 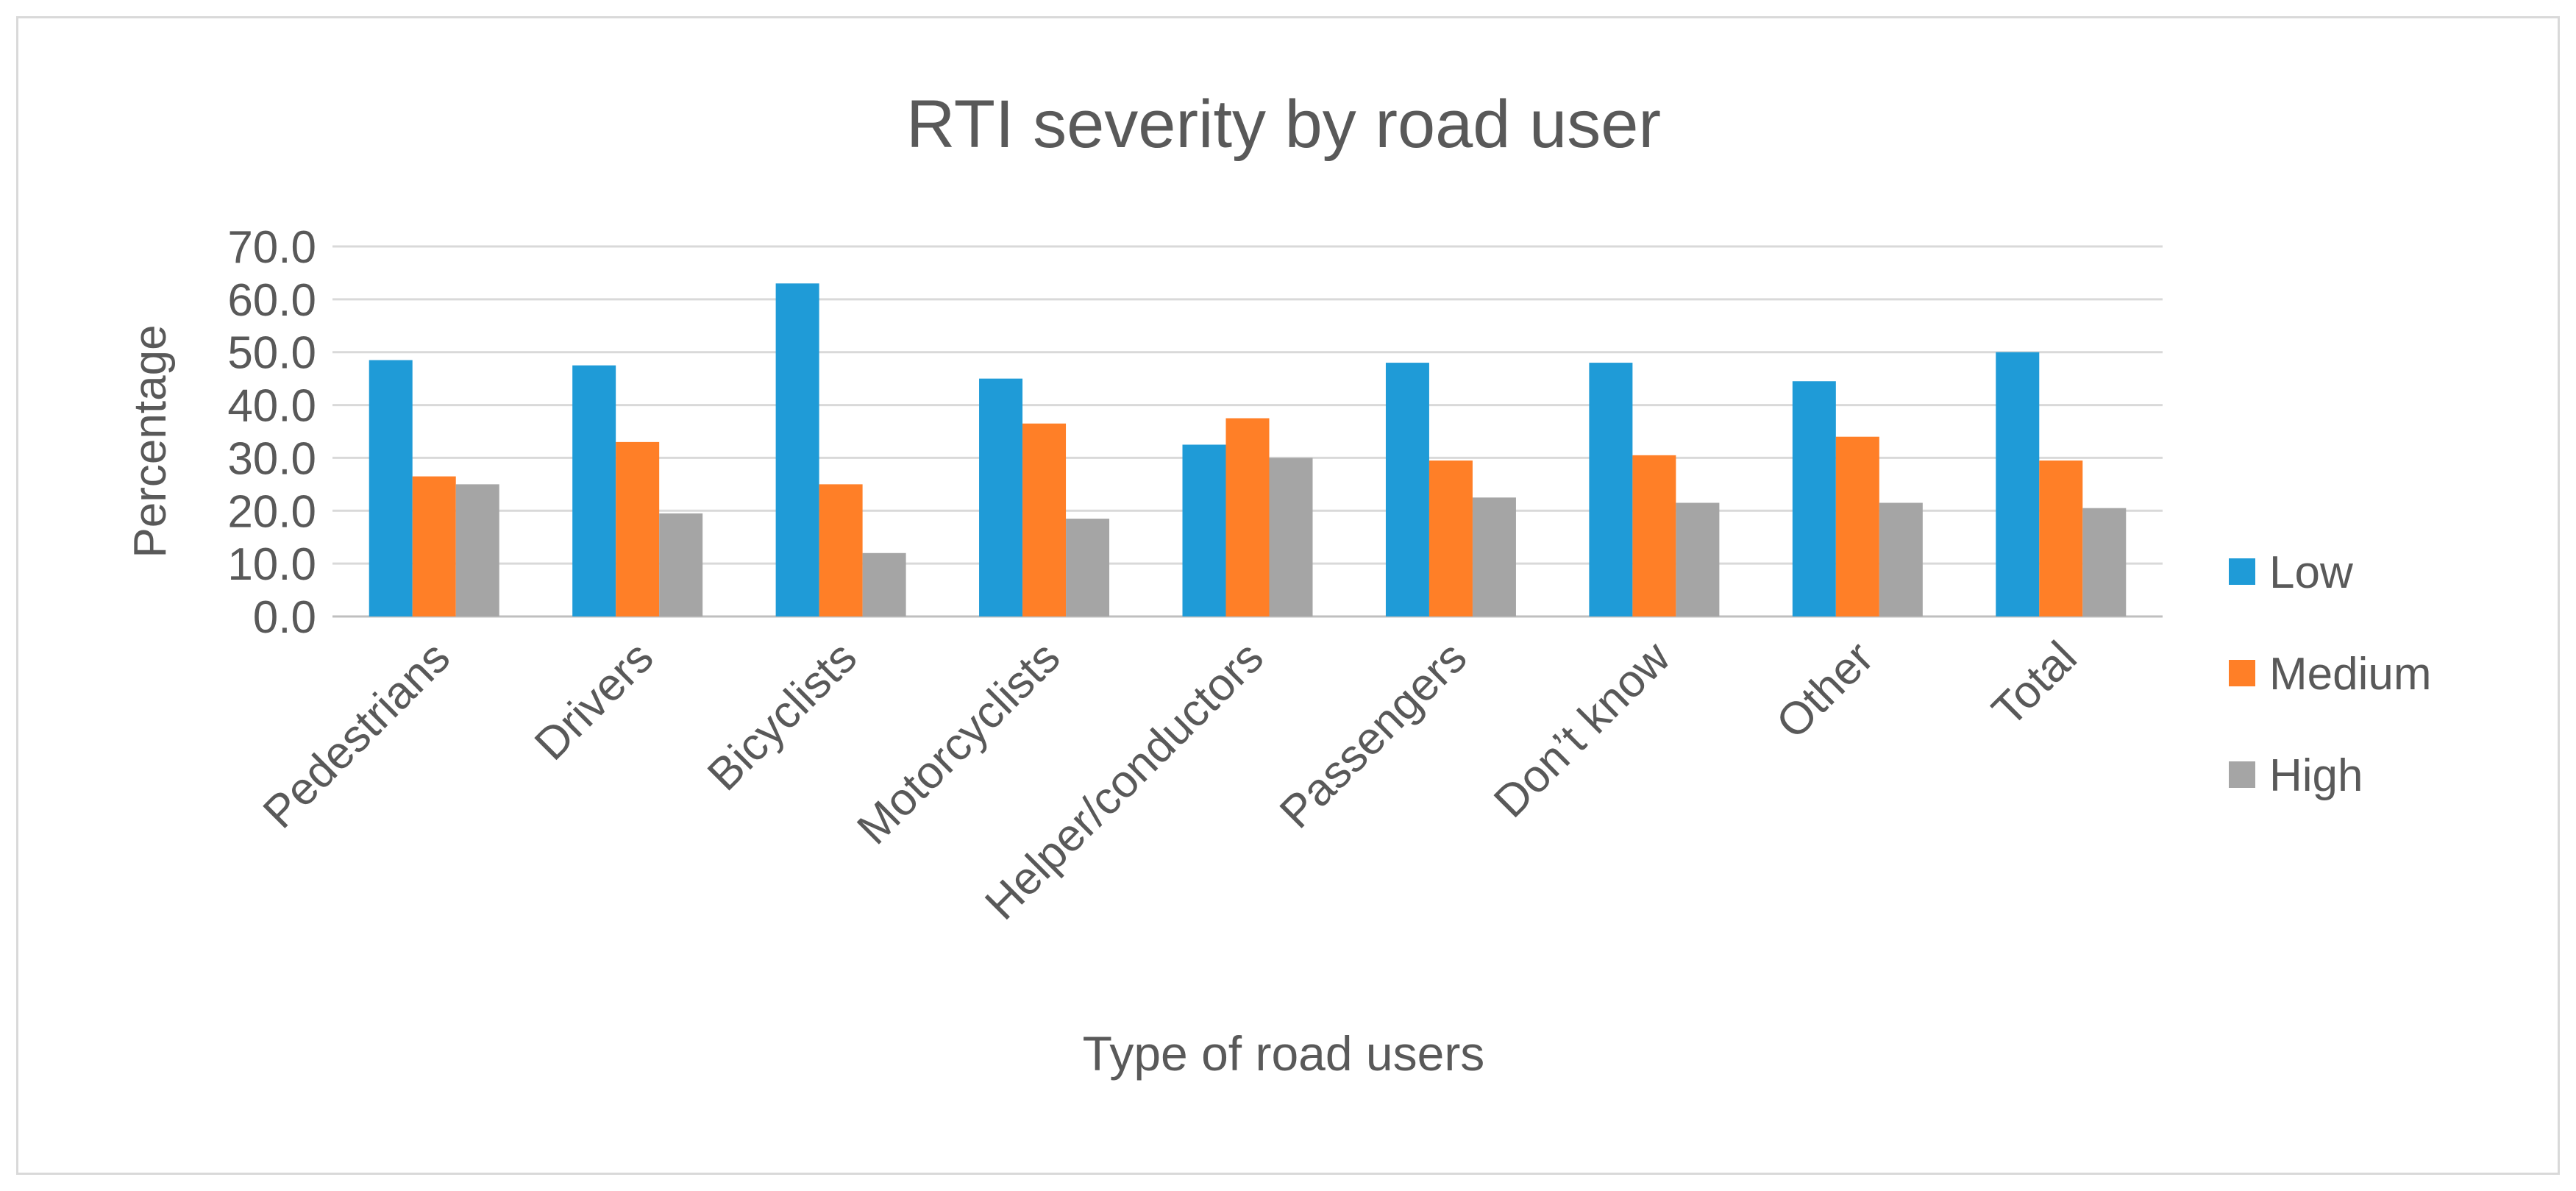 What do you see at coordinates (594, 701) in the screenshot?
I see `x-tick-label: Drivers` at bounding box center [594, 701].